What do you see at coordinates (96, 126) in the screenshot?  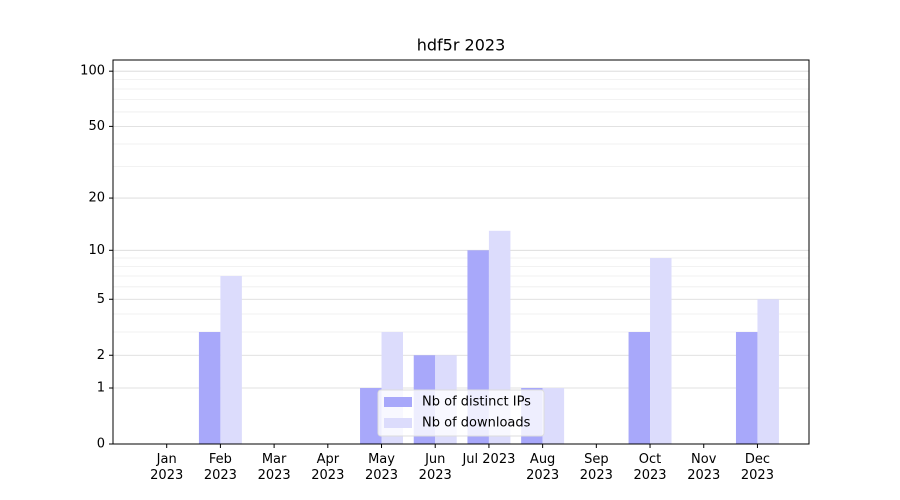 I see `y-tick-label: 50` at bounding box center [96, 126].